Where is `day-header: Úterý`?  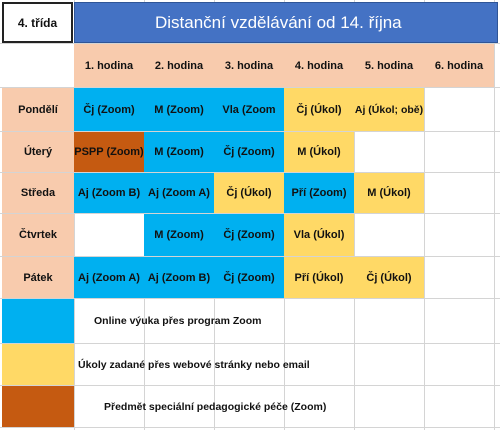 day-header: Úterý is located at coordinates (38, 152).